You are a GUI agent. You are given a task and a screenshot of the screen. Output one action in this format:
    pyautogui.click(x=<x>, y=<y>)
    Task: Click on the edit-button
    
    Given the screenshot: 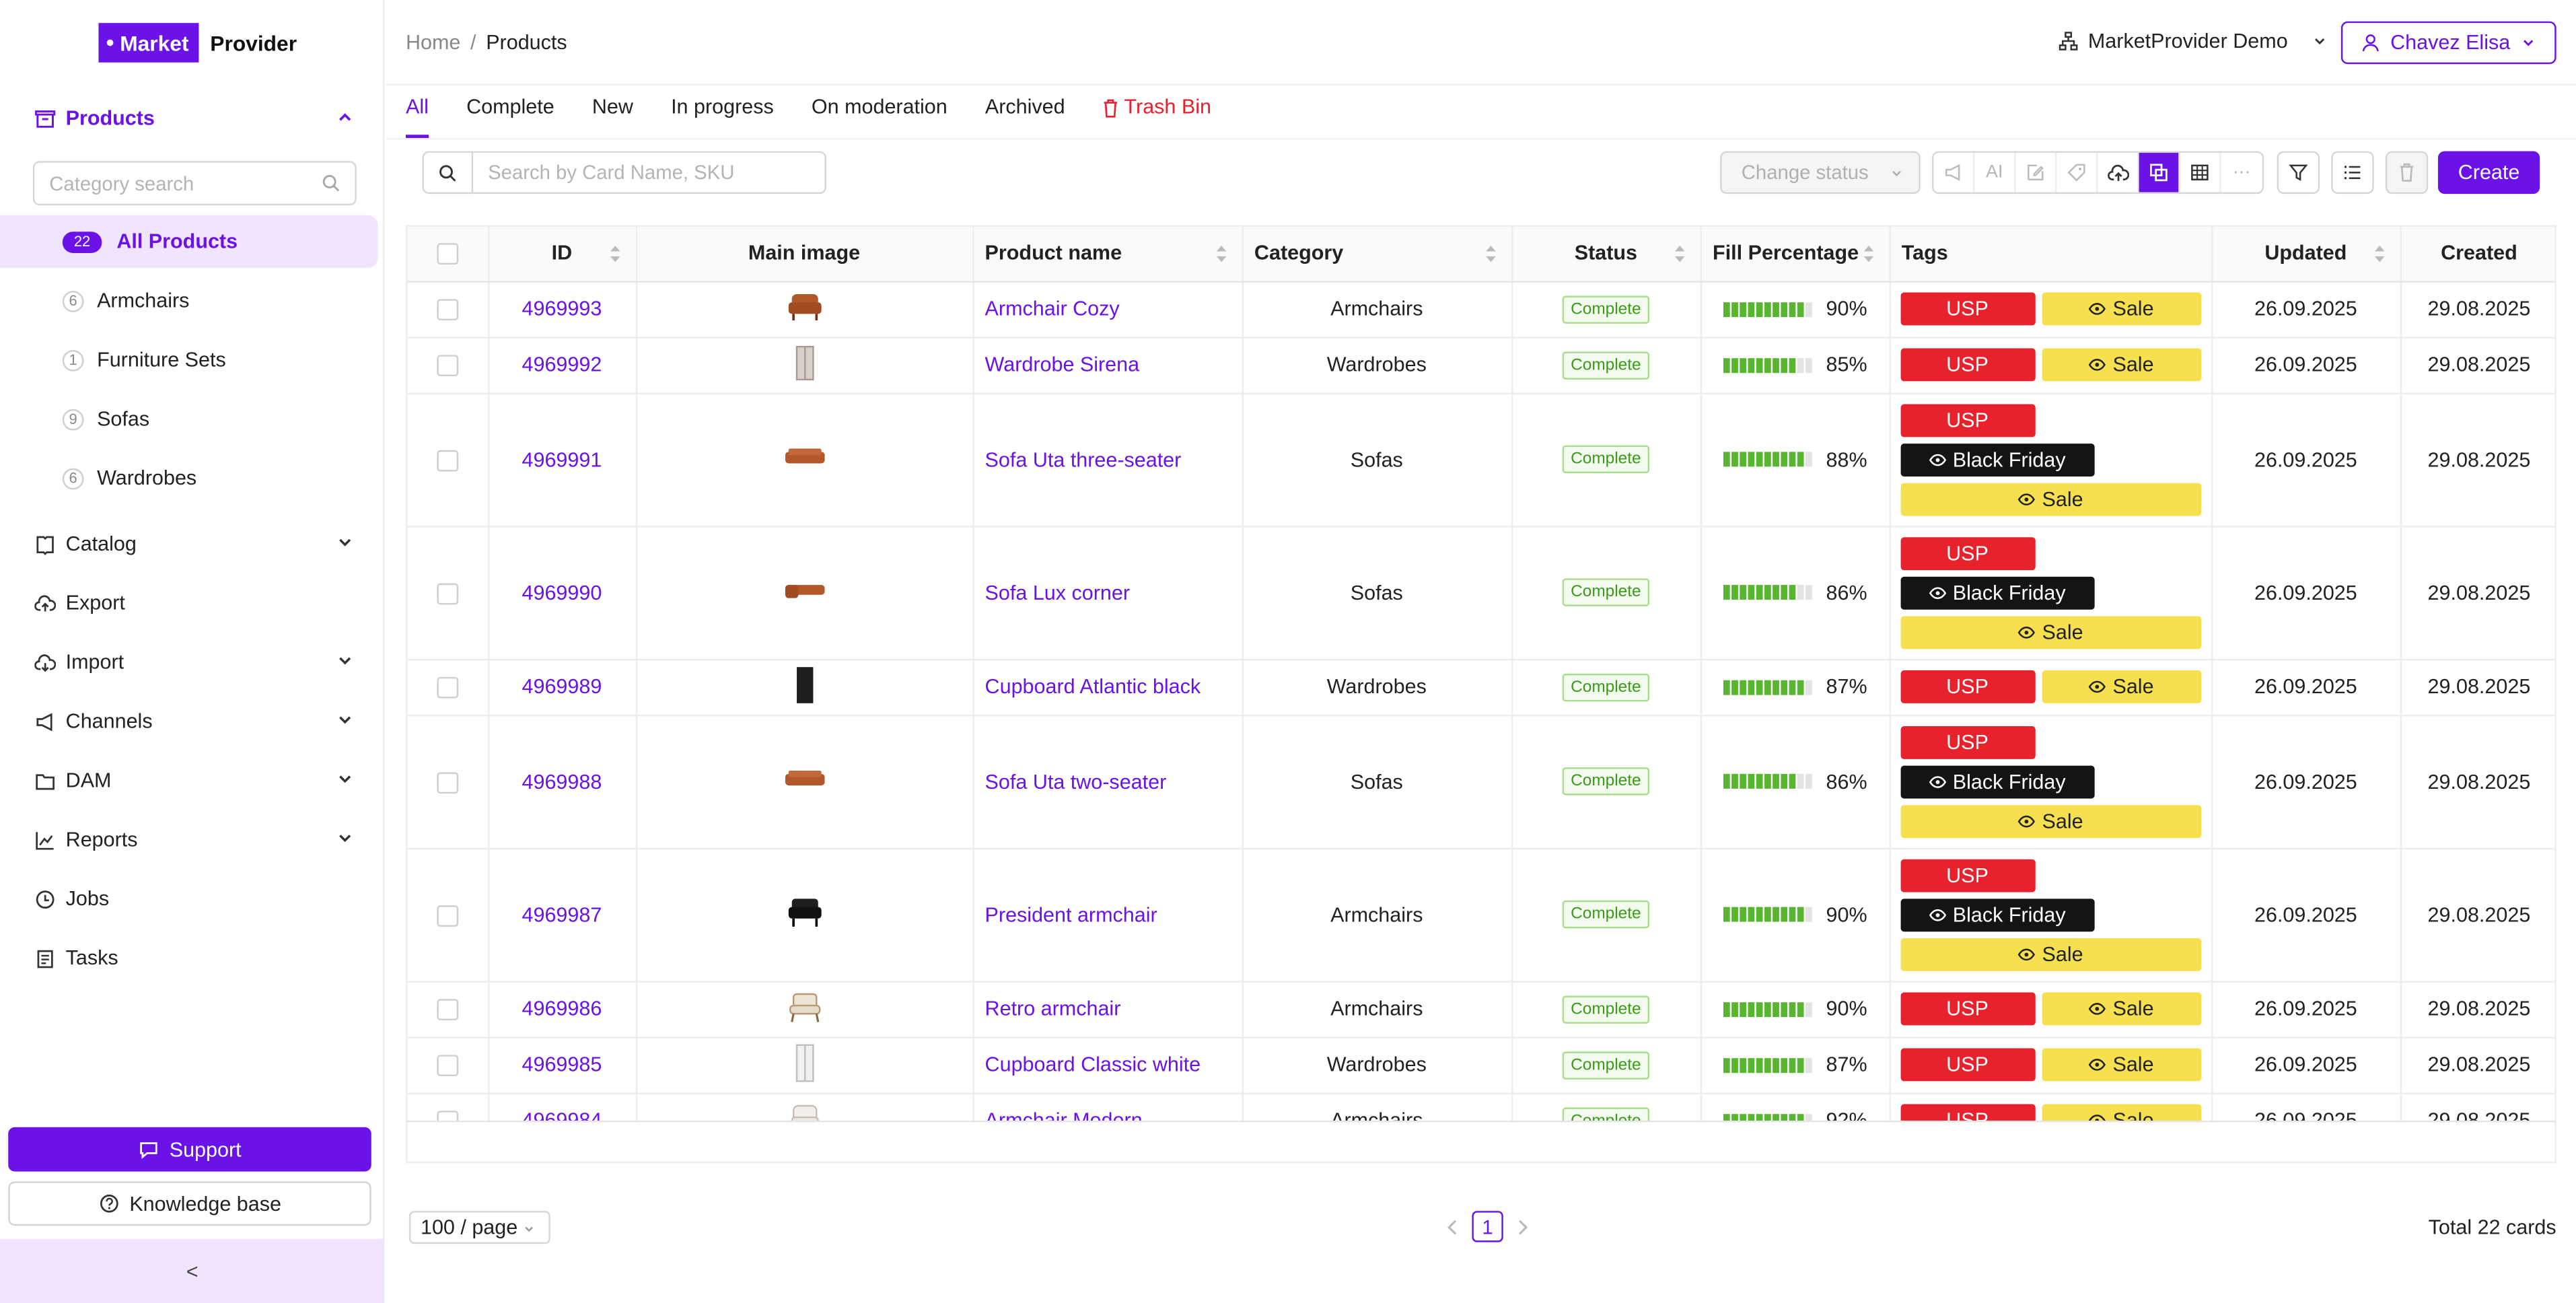 What is the action you would take?
    pyautogui.click(x=2036, y=172)
    